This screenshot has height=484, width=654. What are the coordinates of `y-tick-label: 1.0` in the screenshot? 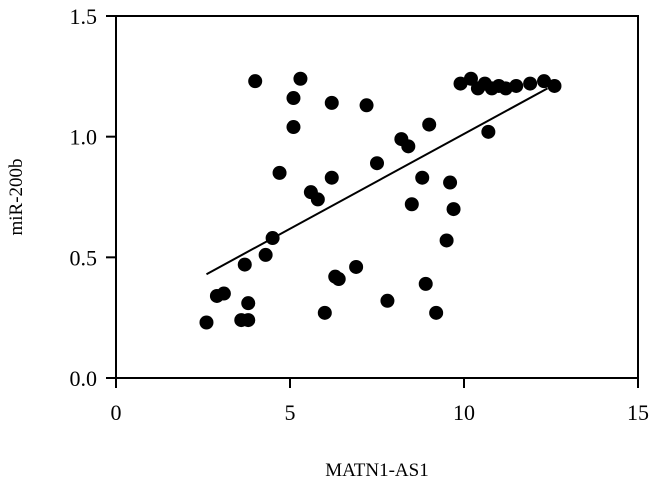 It's located at (84, 137).